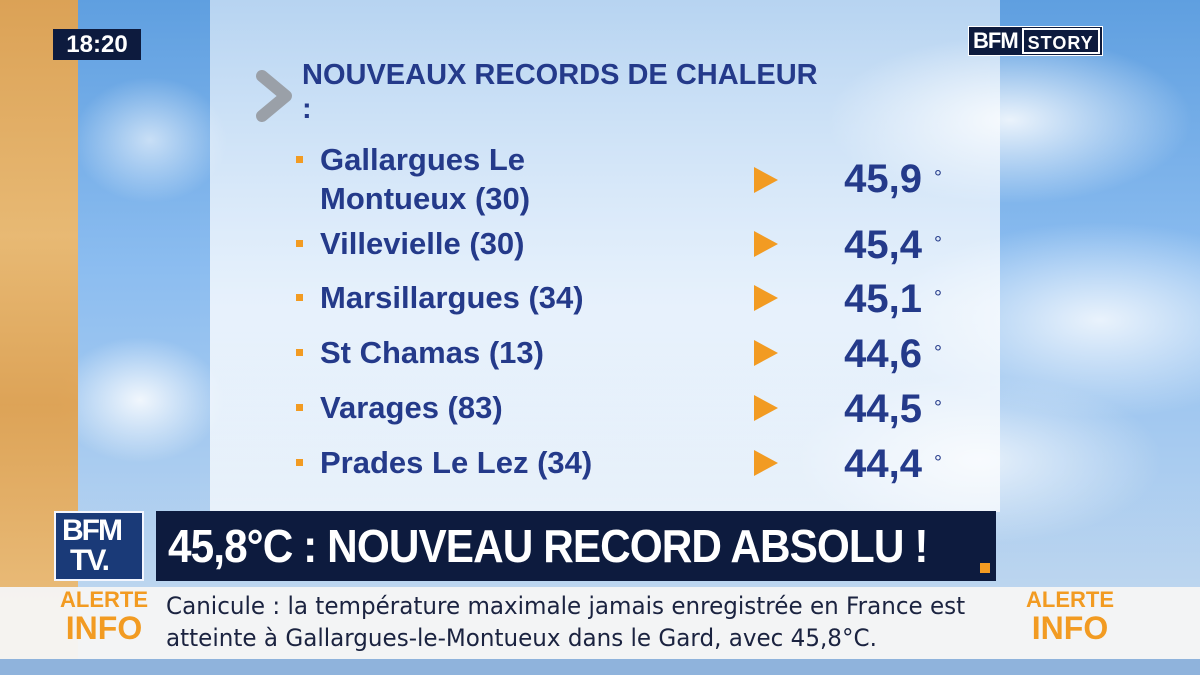 This screenshot has height=675, width=1200. I want to click on record-row: Prades Le Lez (34) 44,4 °, so click(636, 465).